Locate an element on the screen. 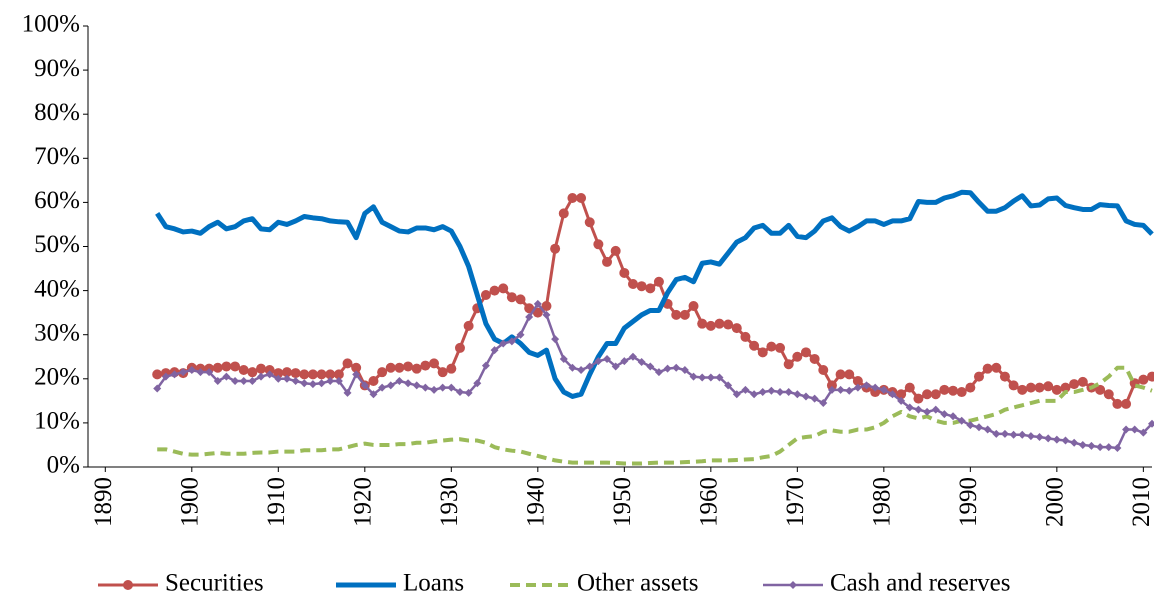 The width and height of the screenshot is (1154, 604). legend-marker is located at coordinates (793, 585).